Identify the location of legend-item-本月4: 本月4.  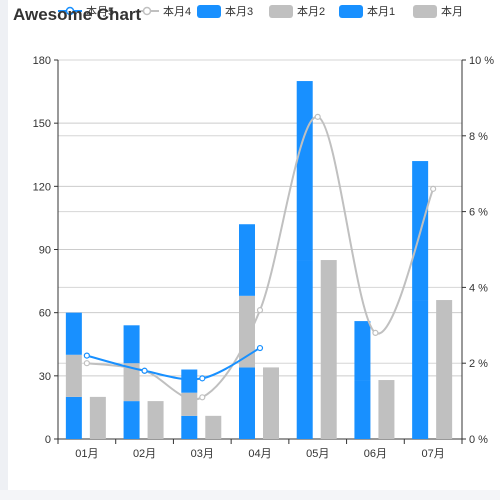
(163, 11).